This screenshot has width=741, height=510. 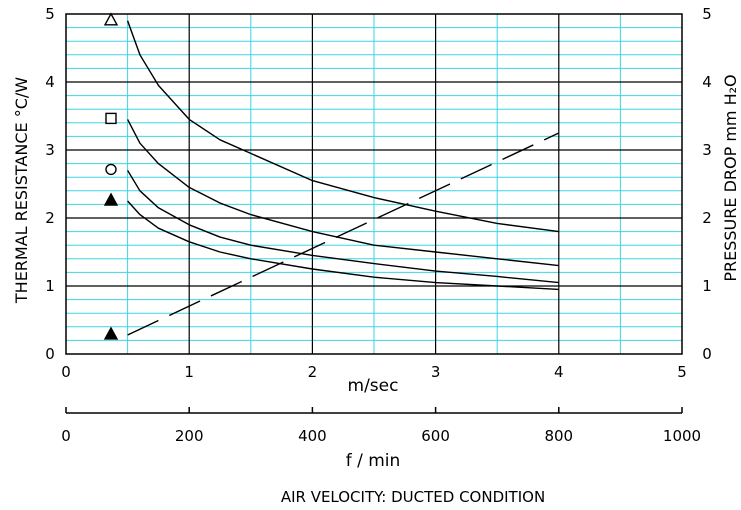 What do you see at coordinates (730, 177) in the screenshot?
I see `y-axis-right-label: PRESSURE DROP mm H₂O` at bounding box center [730, 177].